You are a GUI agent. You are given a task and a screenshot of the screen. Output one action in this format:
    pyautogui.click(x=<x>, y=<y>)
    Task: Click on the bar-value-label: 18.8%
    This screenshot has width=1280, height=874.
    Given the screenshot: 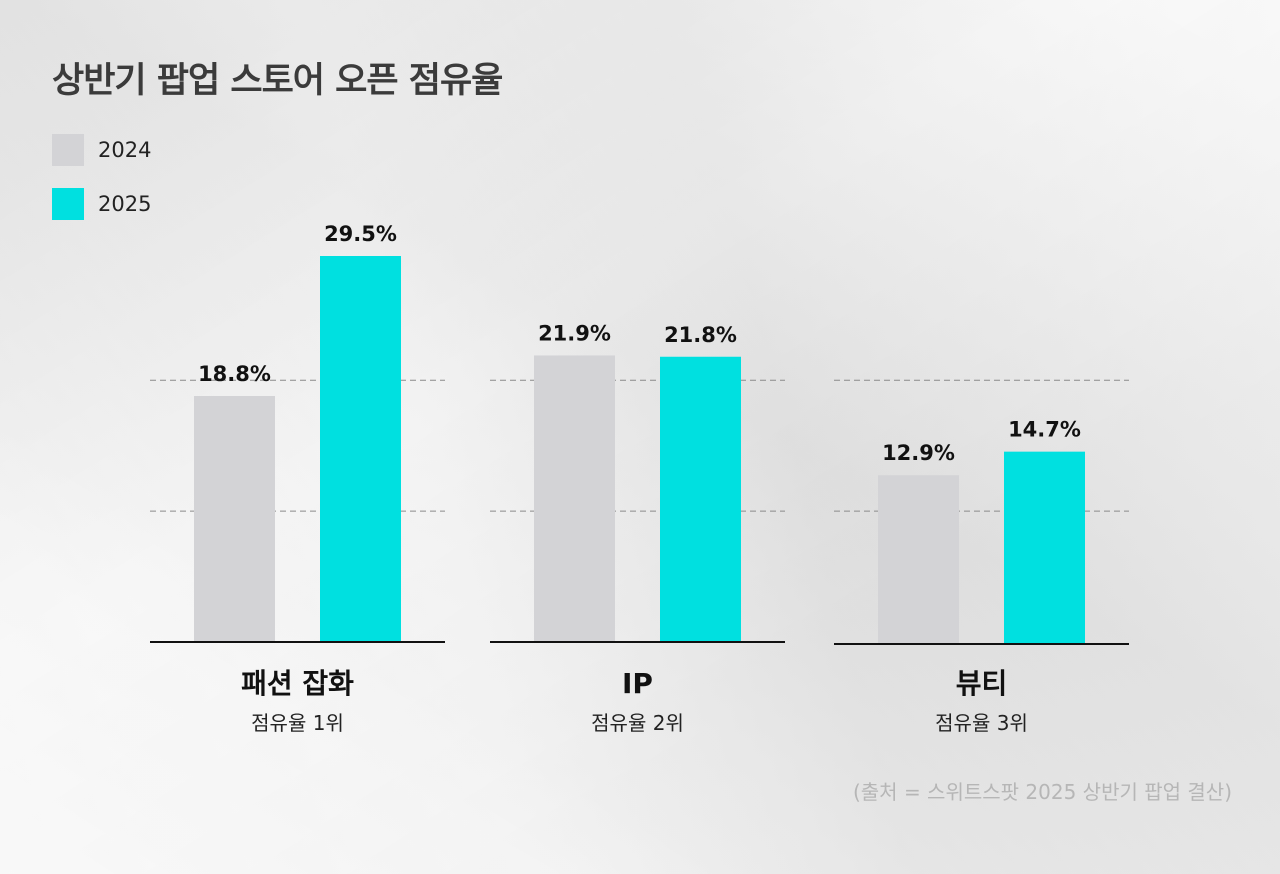 What is the action you would take?
    pyautogui.click(x=234, y=374)
    